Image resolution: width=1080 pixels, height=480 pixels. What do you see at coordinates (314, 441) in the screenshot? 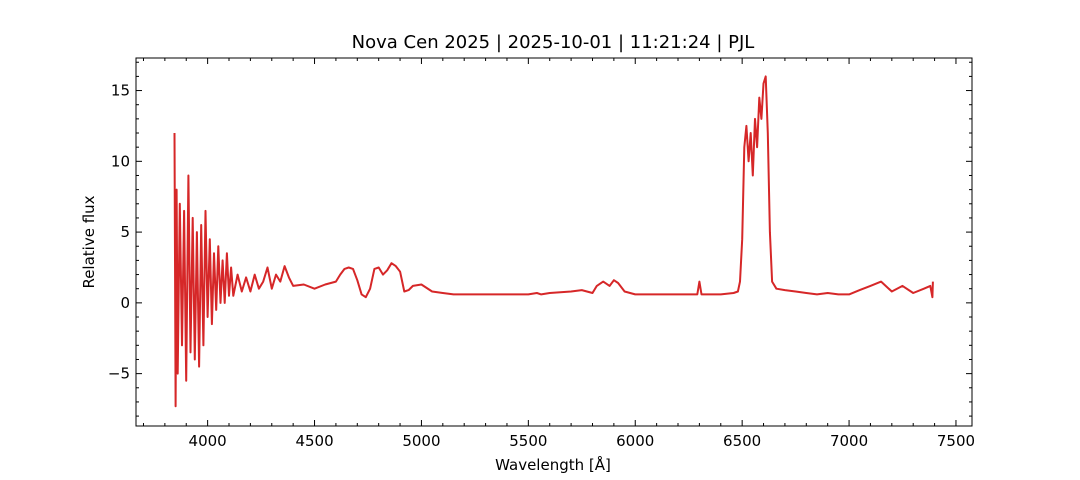
I see `x-tick-label: 4500` at bounding box center [314, 441].